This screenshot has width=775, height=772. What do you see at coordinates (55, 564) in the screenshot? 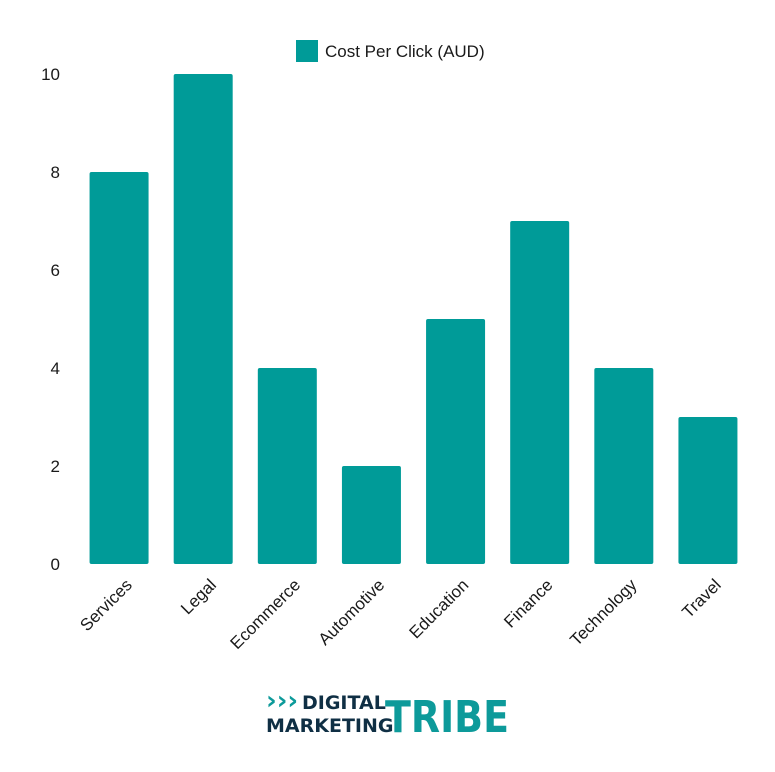
I see `y-tick-label: 0` at bounding box center [55, 564].